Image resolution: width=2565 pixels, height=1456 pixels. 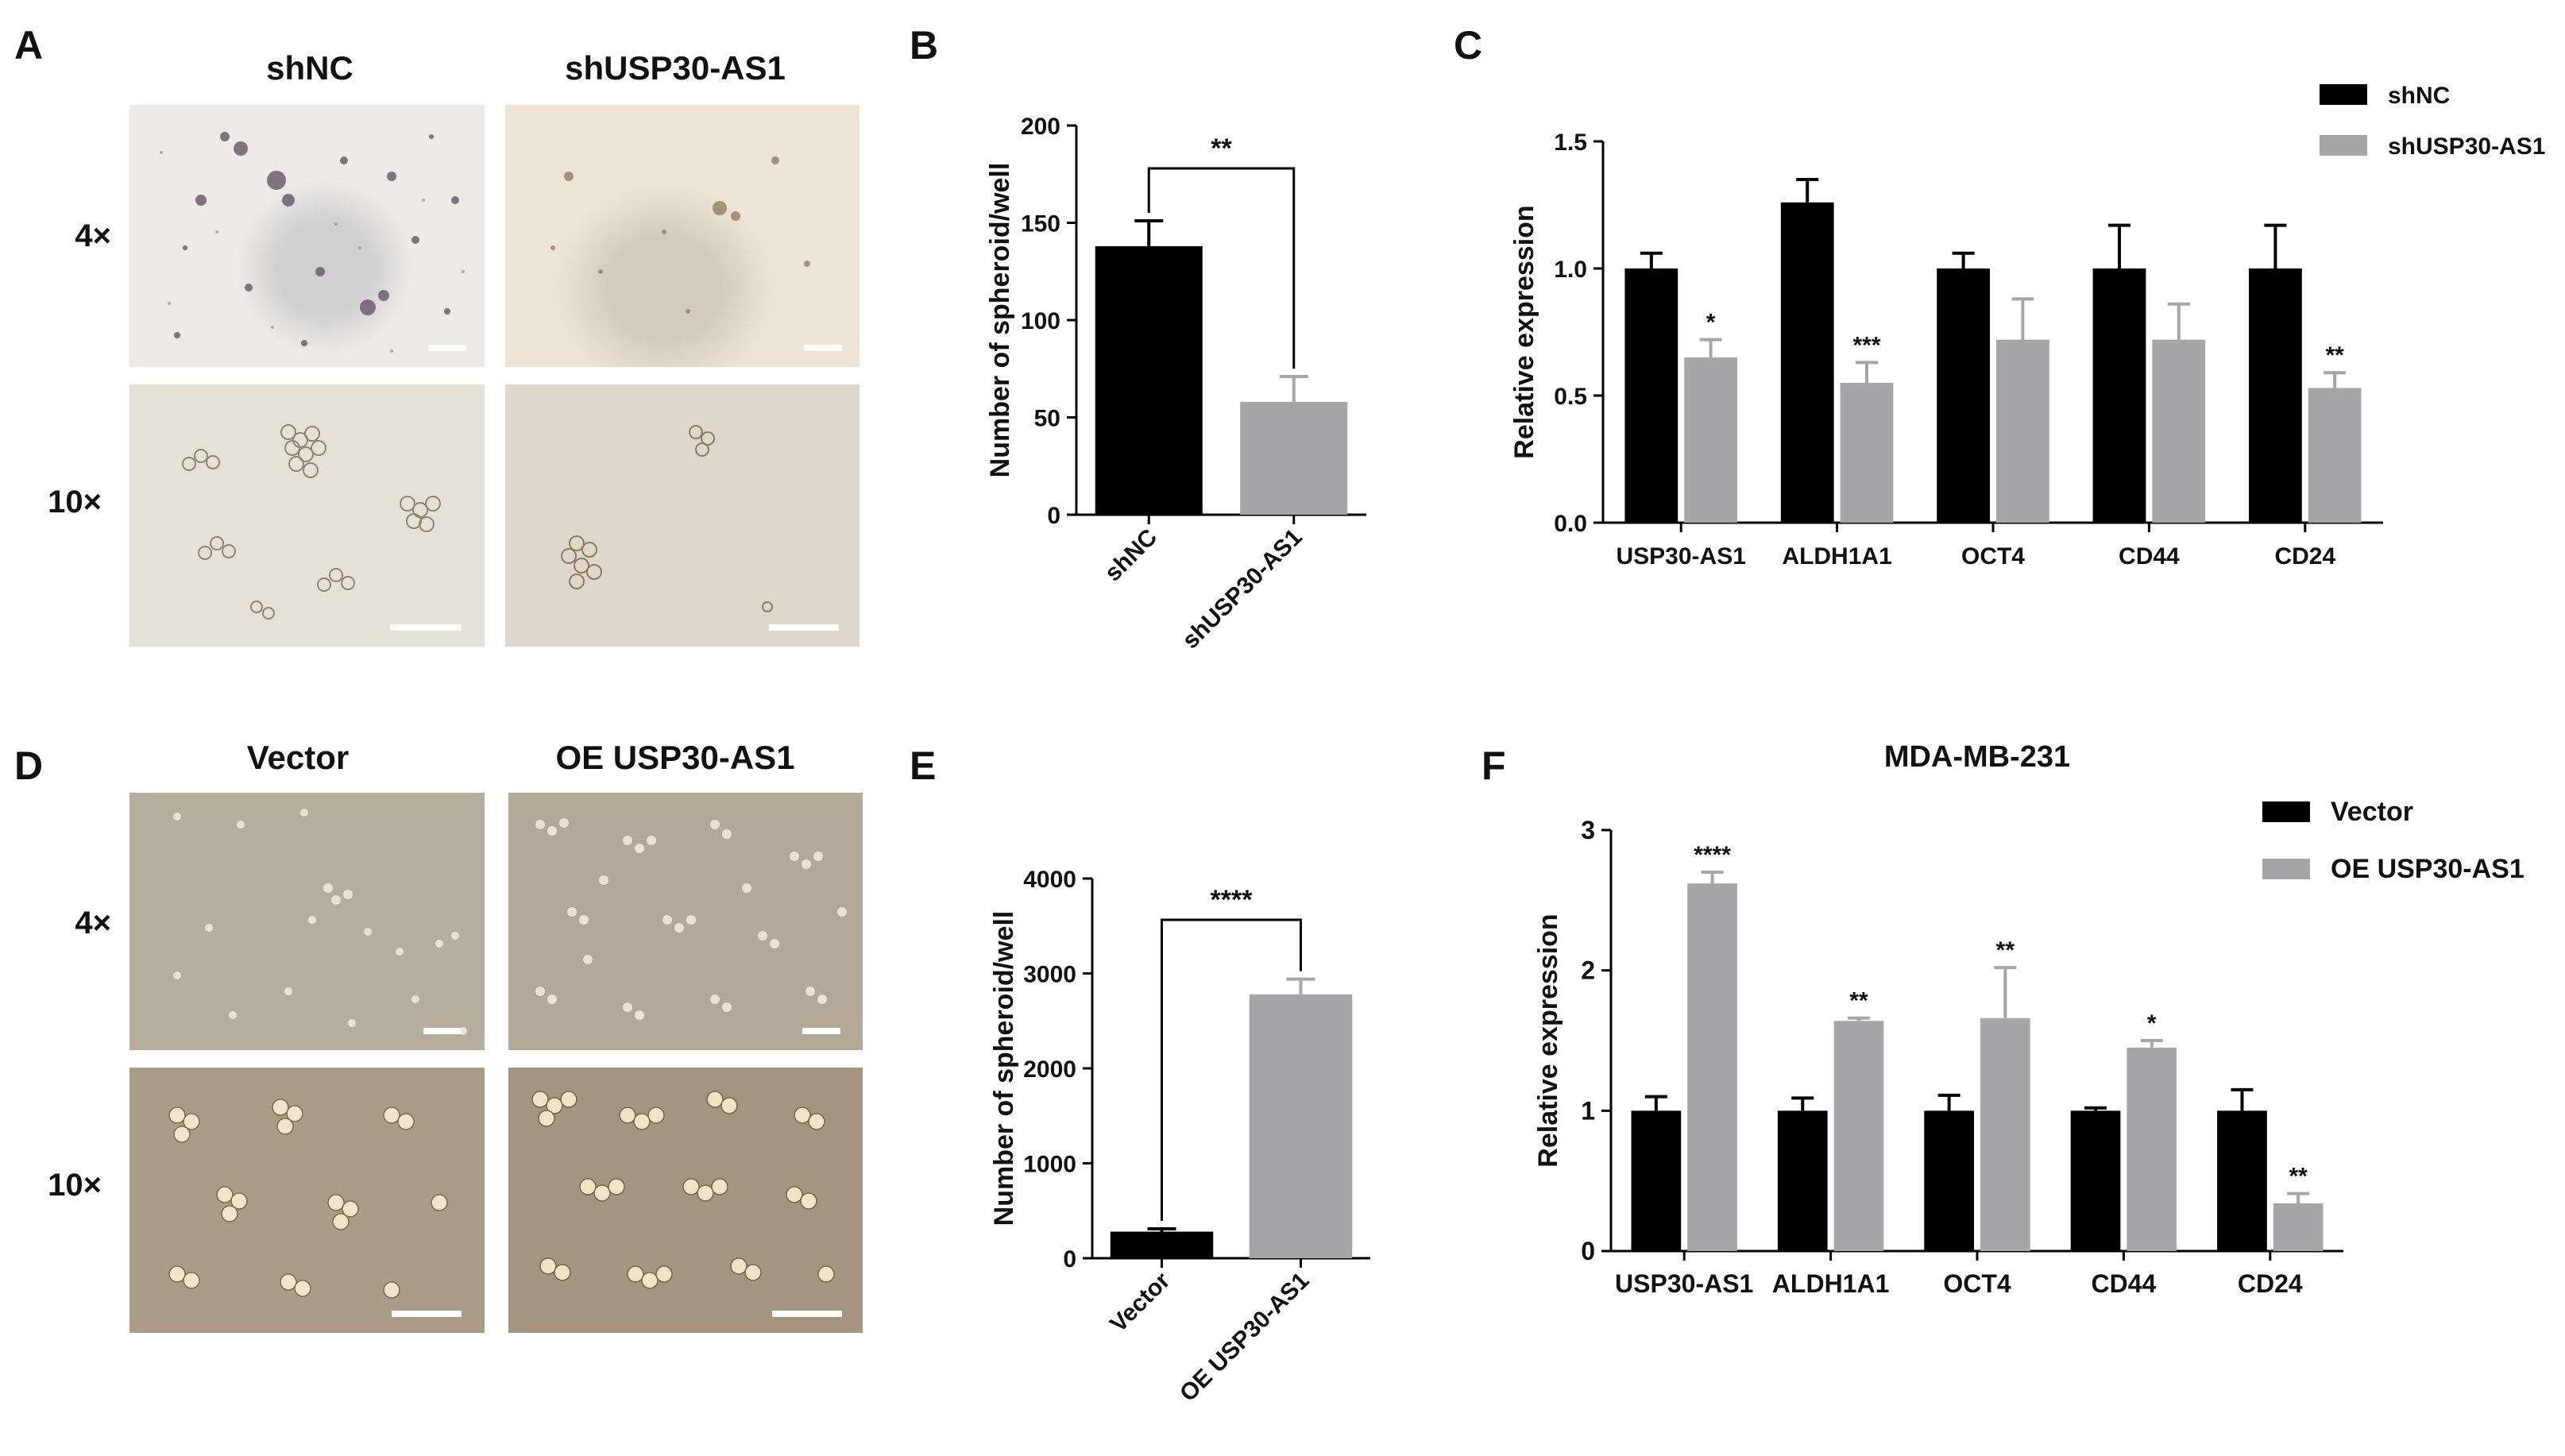 What do you see at coordinates (307, 921) in the screenshot?
I see `micrograph-vector-4x` at bounding box center [307, 921].